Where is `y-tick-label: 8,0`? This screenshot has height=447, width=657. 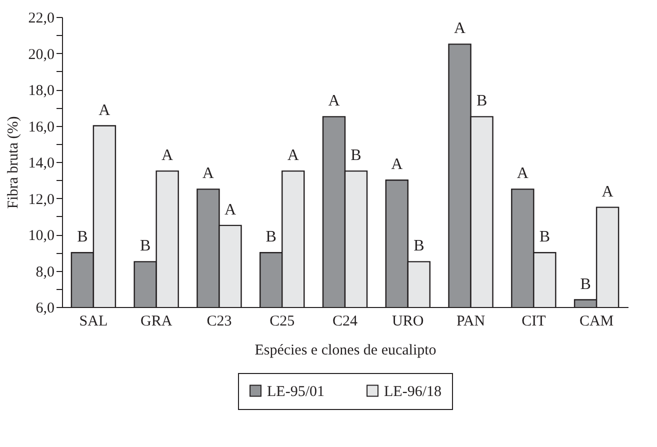
y-tick-label: 8,0 is located at coordinates (45, 272).